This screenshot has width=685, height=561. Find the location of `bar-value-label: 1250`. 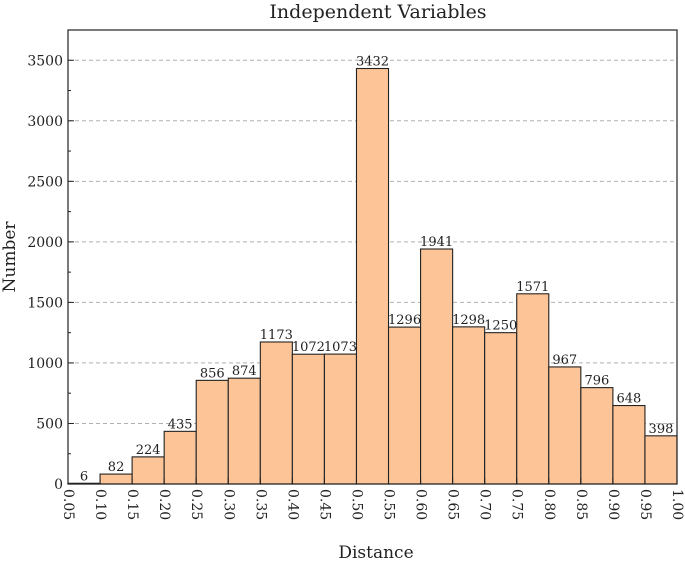

bar-value-label: 1250 is located at coordinates (500, 326).